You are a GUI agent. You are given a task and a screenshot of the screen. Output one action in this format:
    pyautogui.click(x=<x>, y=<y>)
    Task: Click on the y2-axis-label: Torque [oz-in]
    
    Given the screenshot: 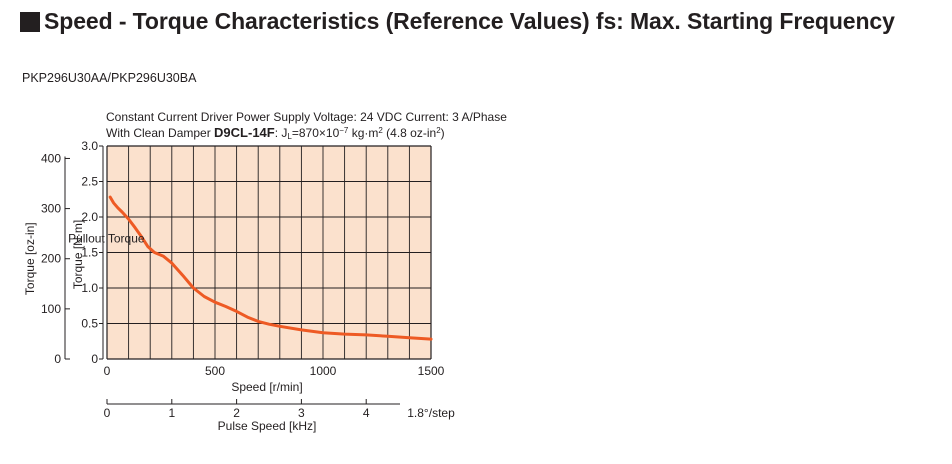 What is the action you would take?
    pyautogui.click(x=30, y=258)
    